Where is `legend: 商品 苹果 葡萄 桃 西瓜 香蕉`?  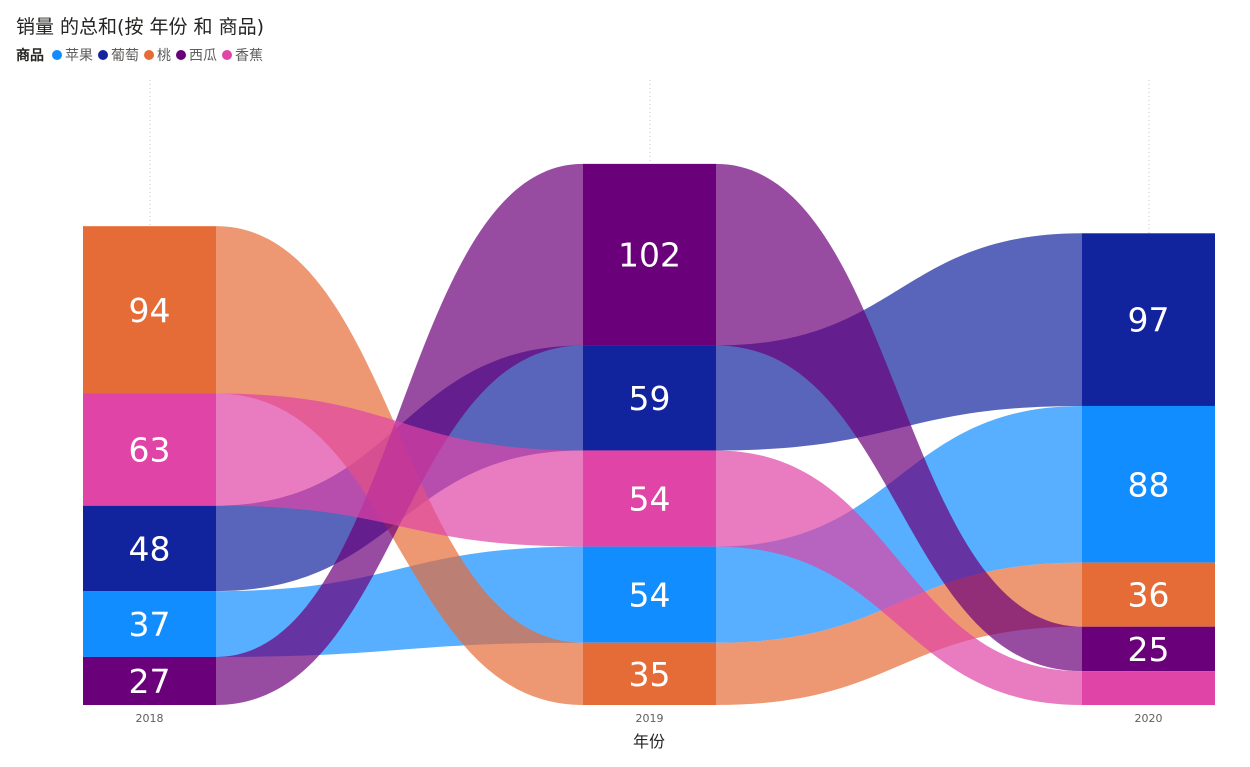
legend: 商品 苹果 葡萄 桃 西瓜 香蕉 is located at coordinates (142, 55).